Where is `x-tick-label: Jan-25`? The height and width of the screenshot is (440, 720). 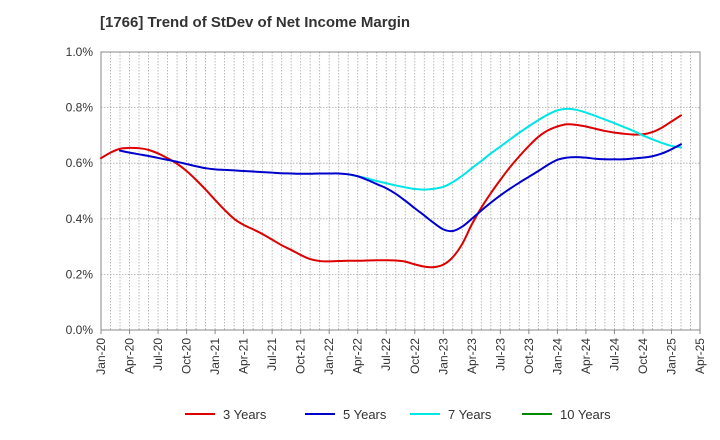 x-tick-label: Jan-25 is located at coordinates (671, 356).